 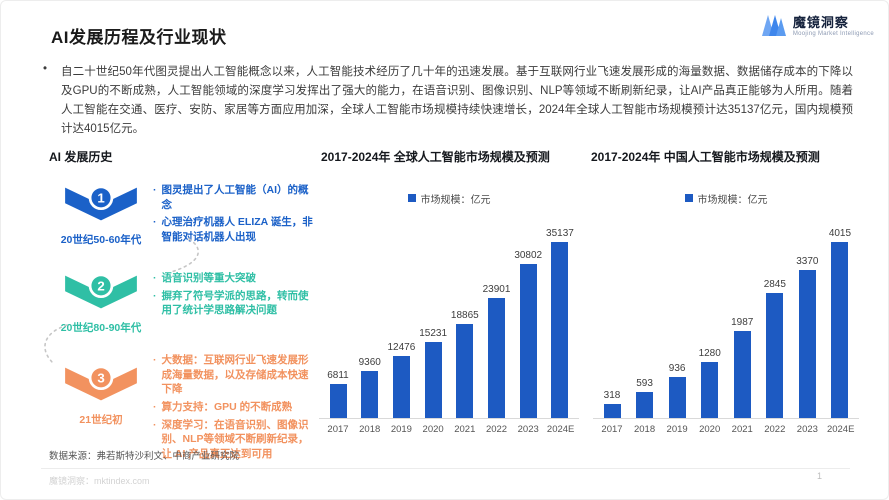 What do you see at coordinates (101, 328) in the screenshot?
I see `stage-2-era-label: 20世纪80-90年代` at bounding box center [101, 328].